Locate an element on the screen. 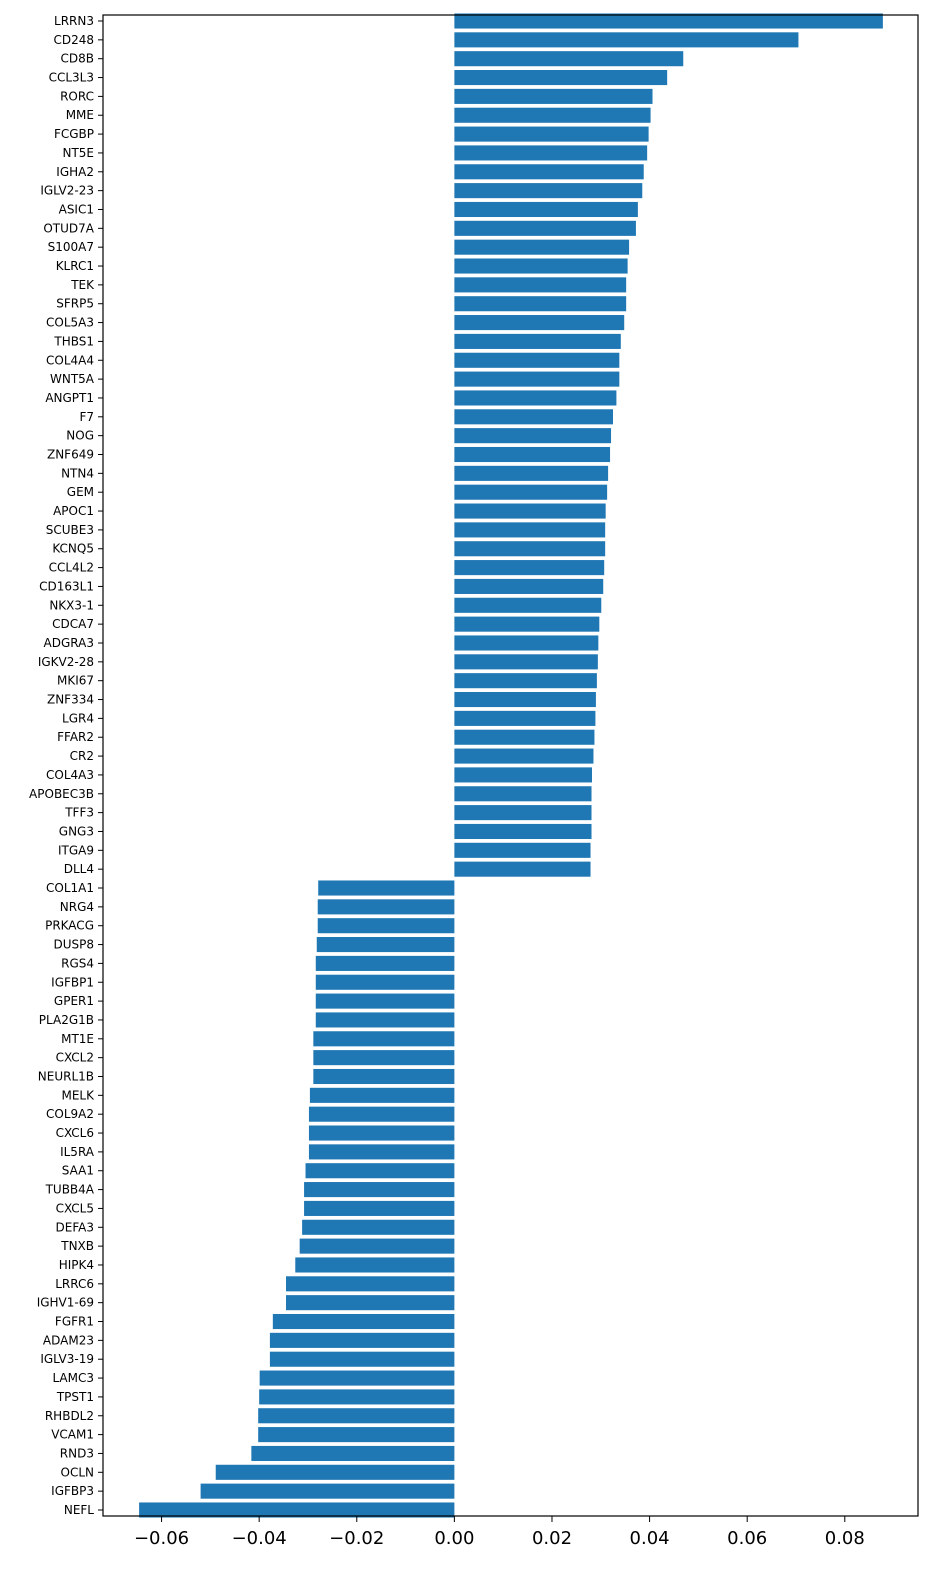 The width and height of the screenshot is (944, 1589). bar-rnd3 is located at coordinates (353, 1453).